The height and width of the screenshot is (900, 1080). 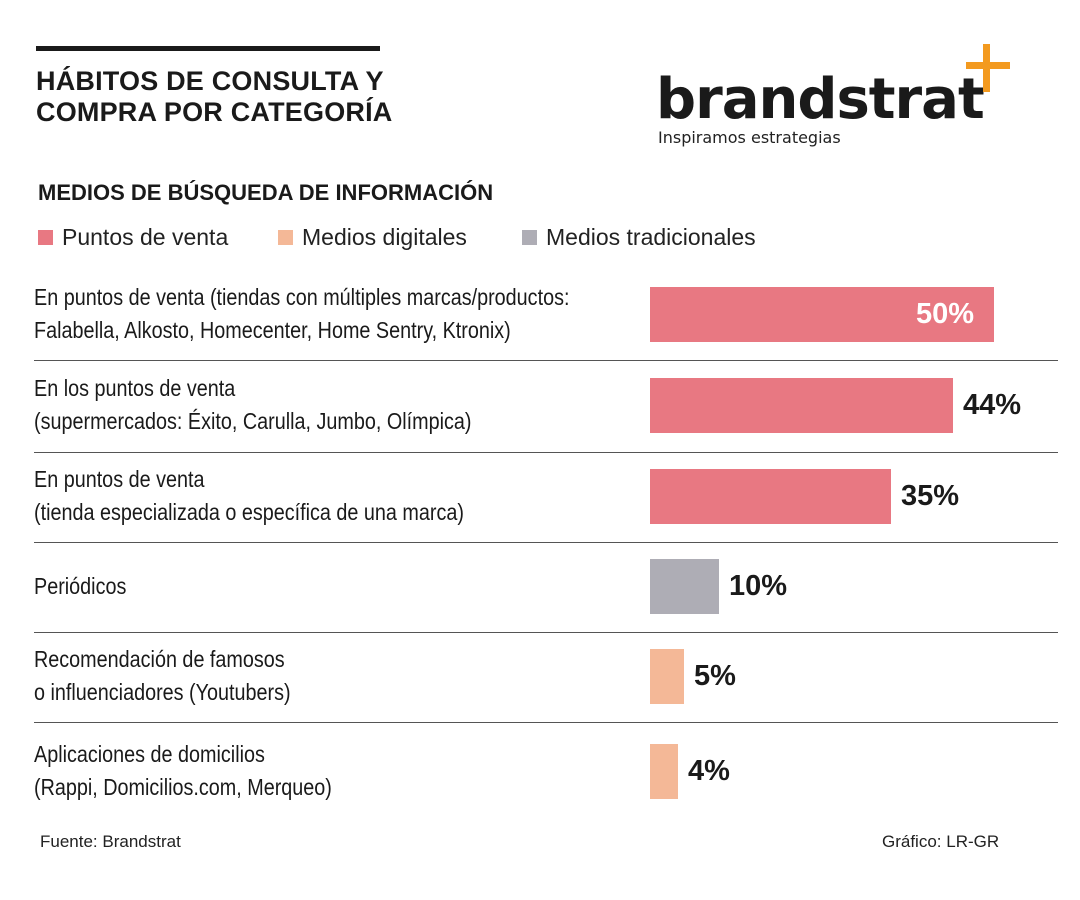 I want to click on brandstrat-logo: brandstrat Inspiramos estrategias, so click(x=836, y=99).